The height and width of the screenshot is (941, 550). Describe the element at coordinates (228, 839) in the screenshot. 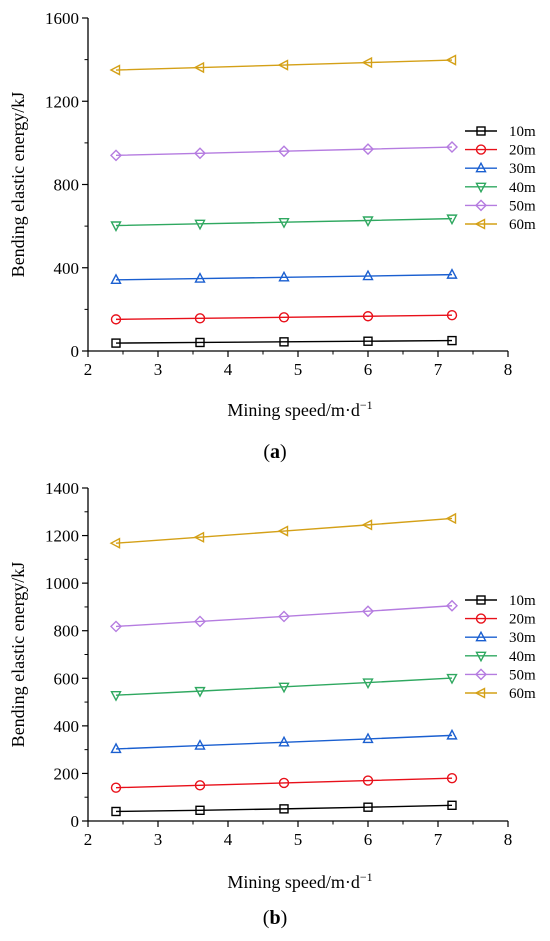

I see `x-tick-label: 4` at that location.